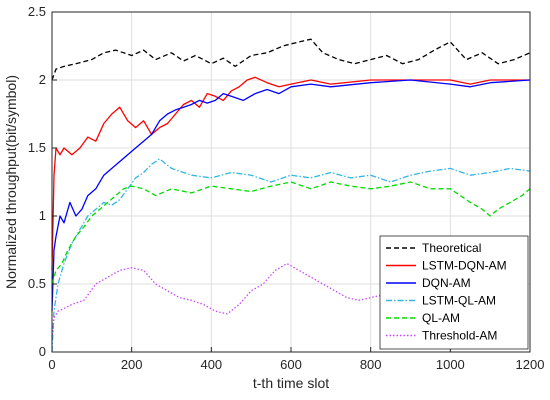 The image size is (550, 400). Describe the element at coordinates (291, 364) in the screenshot. I see `x-tick-label: 600` at that location.